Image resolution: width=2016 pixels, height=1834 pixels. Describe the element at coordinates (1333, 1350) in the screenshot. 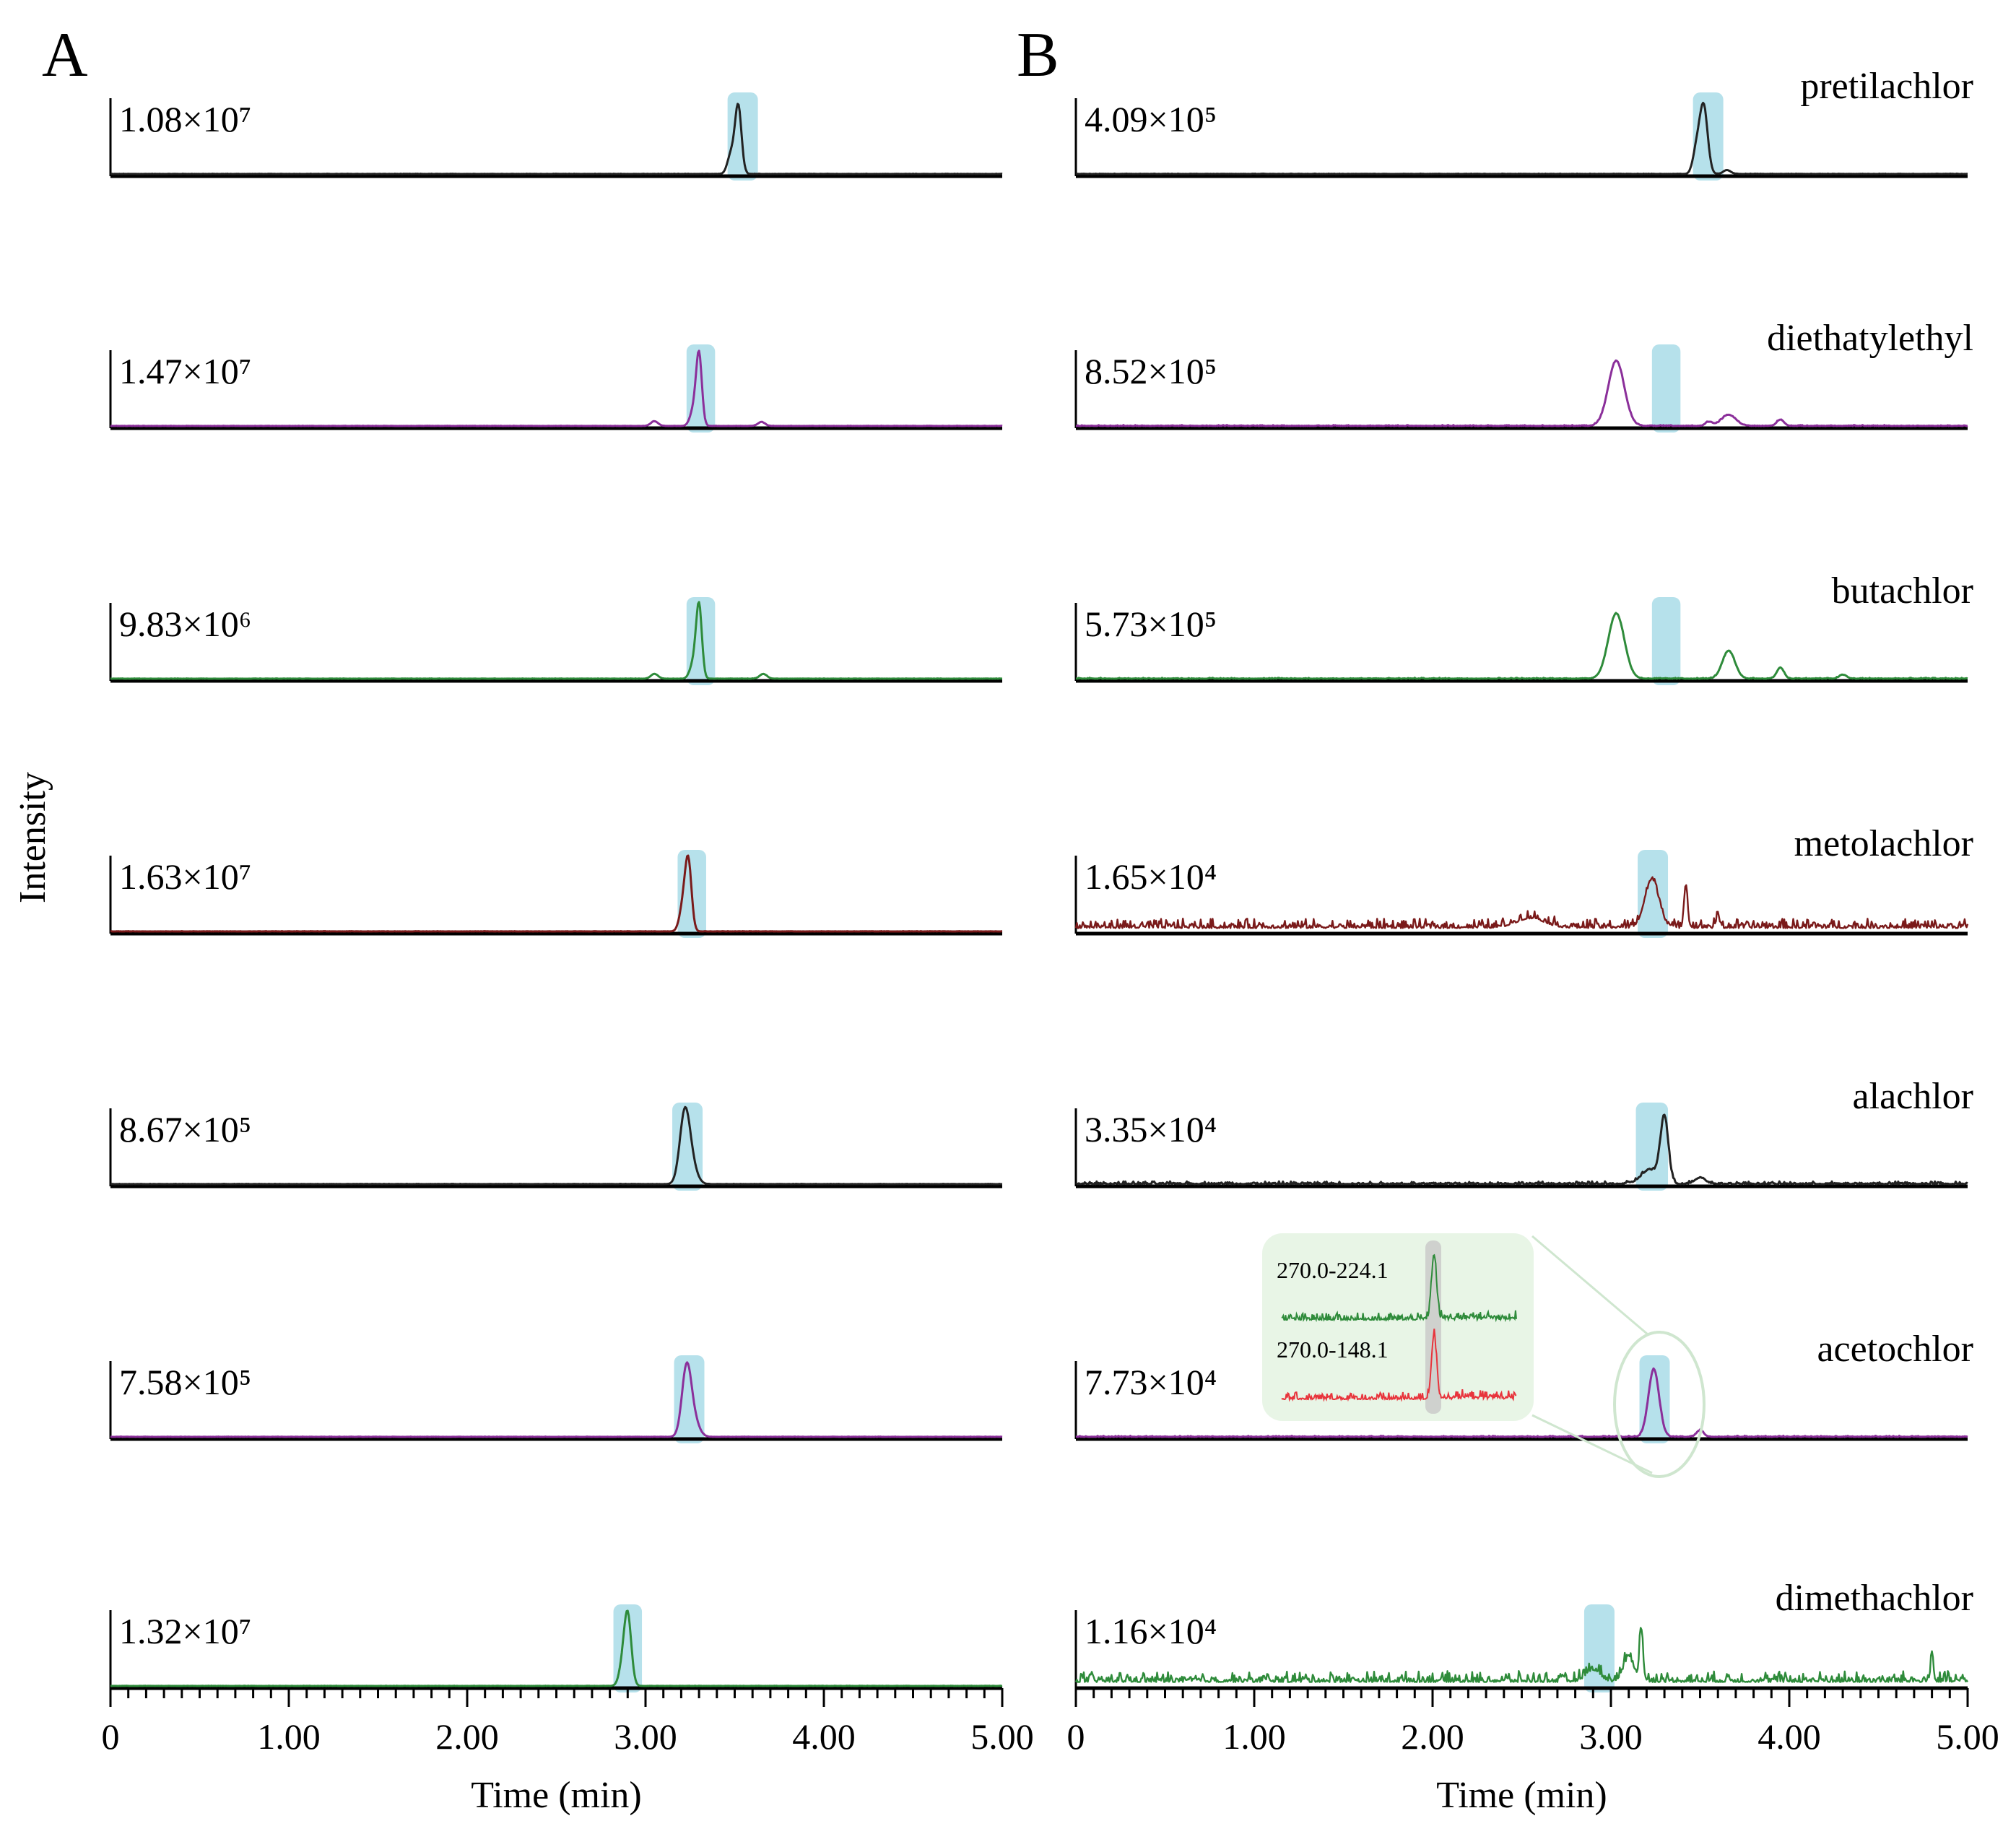

I see `inset-transition-label: 270.0-148.1` at that location.